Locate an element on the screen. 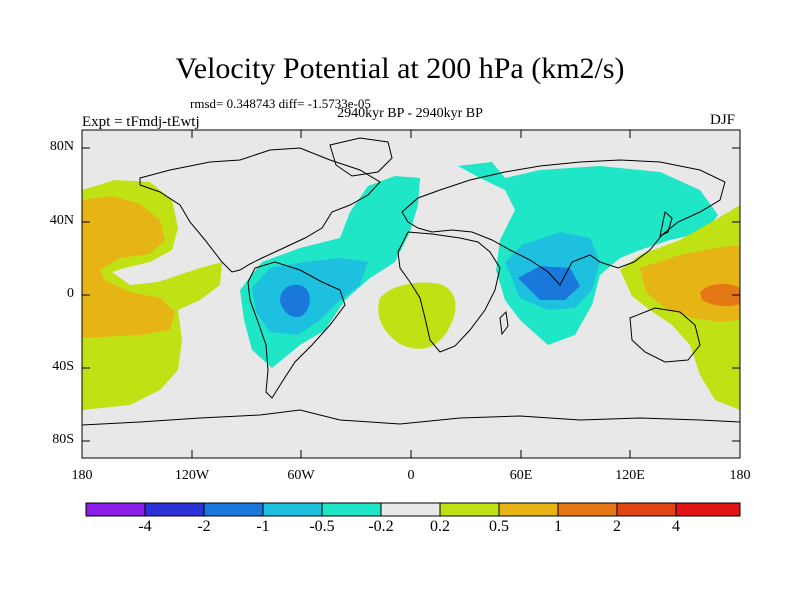  coast-japan is located at coordinates (666, 224).